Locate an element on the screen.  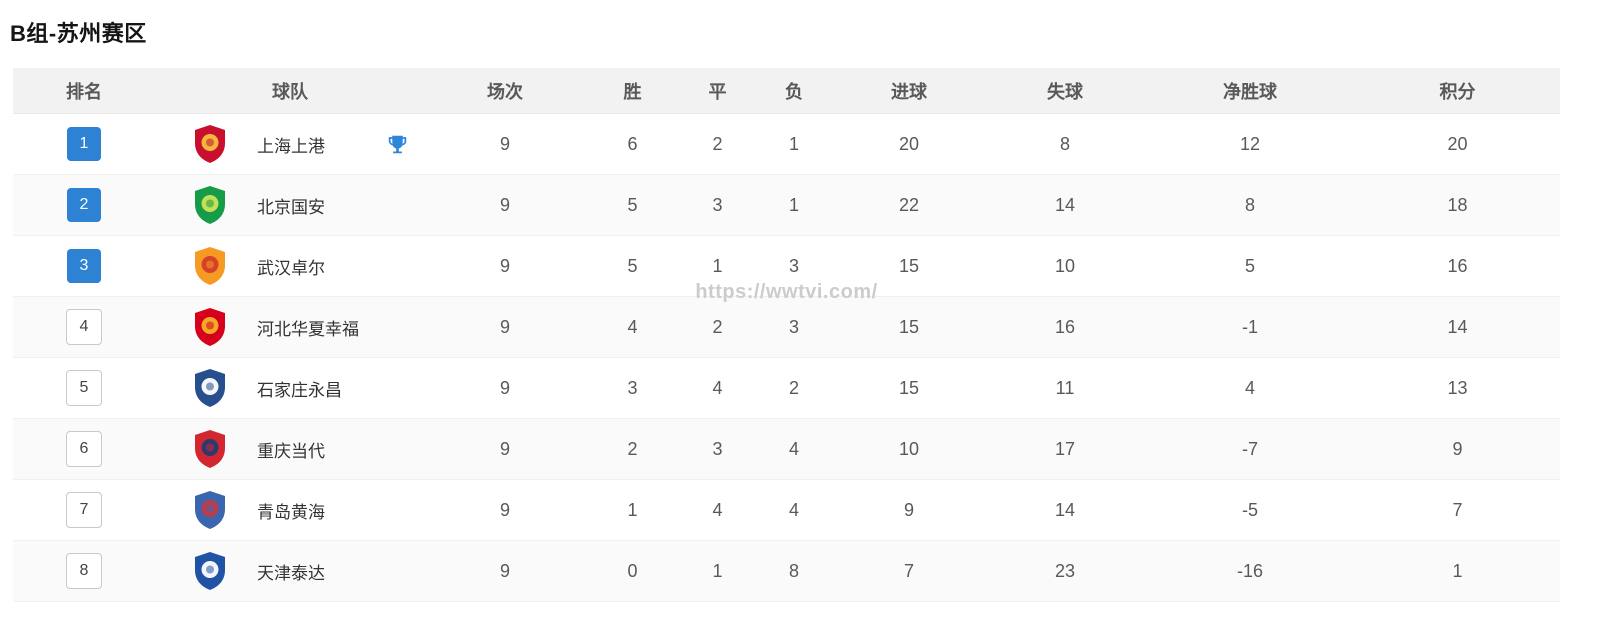
rank-badge: 7 is located at coordinates (84, 510).